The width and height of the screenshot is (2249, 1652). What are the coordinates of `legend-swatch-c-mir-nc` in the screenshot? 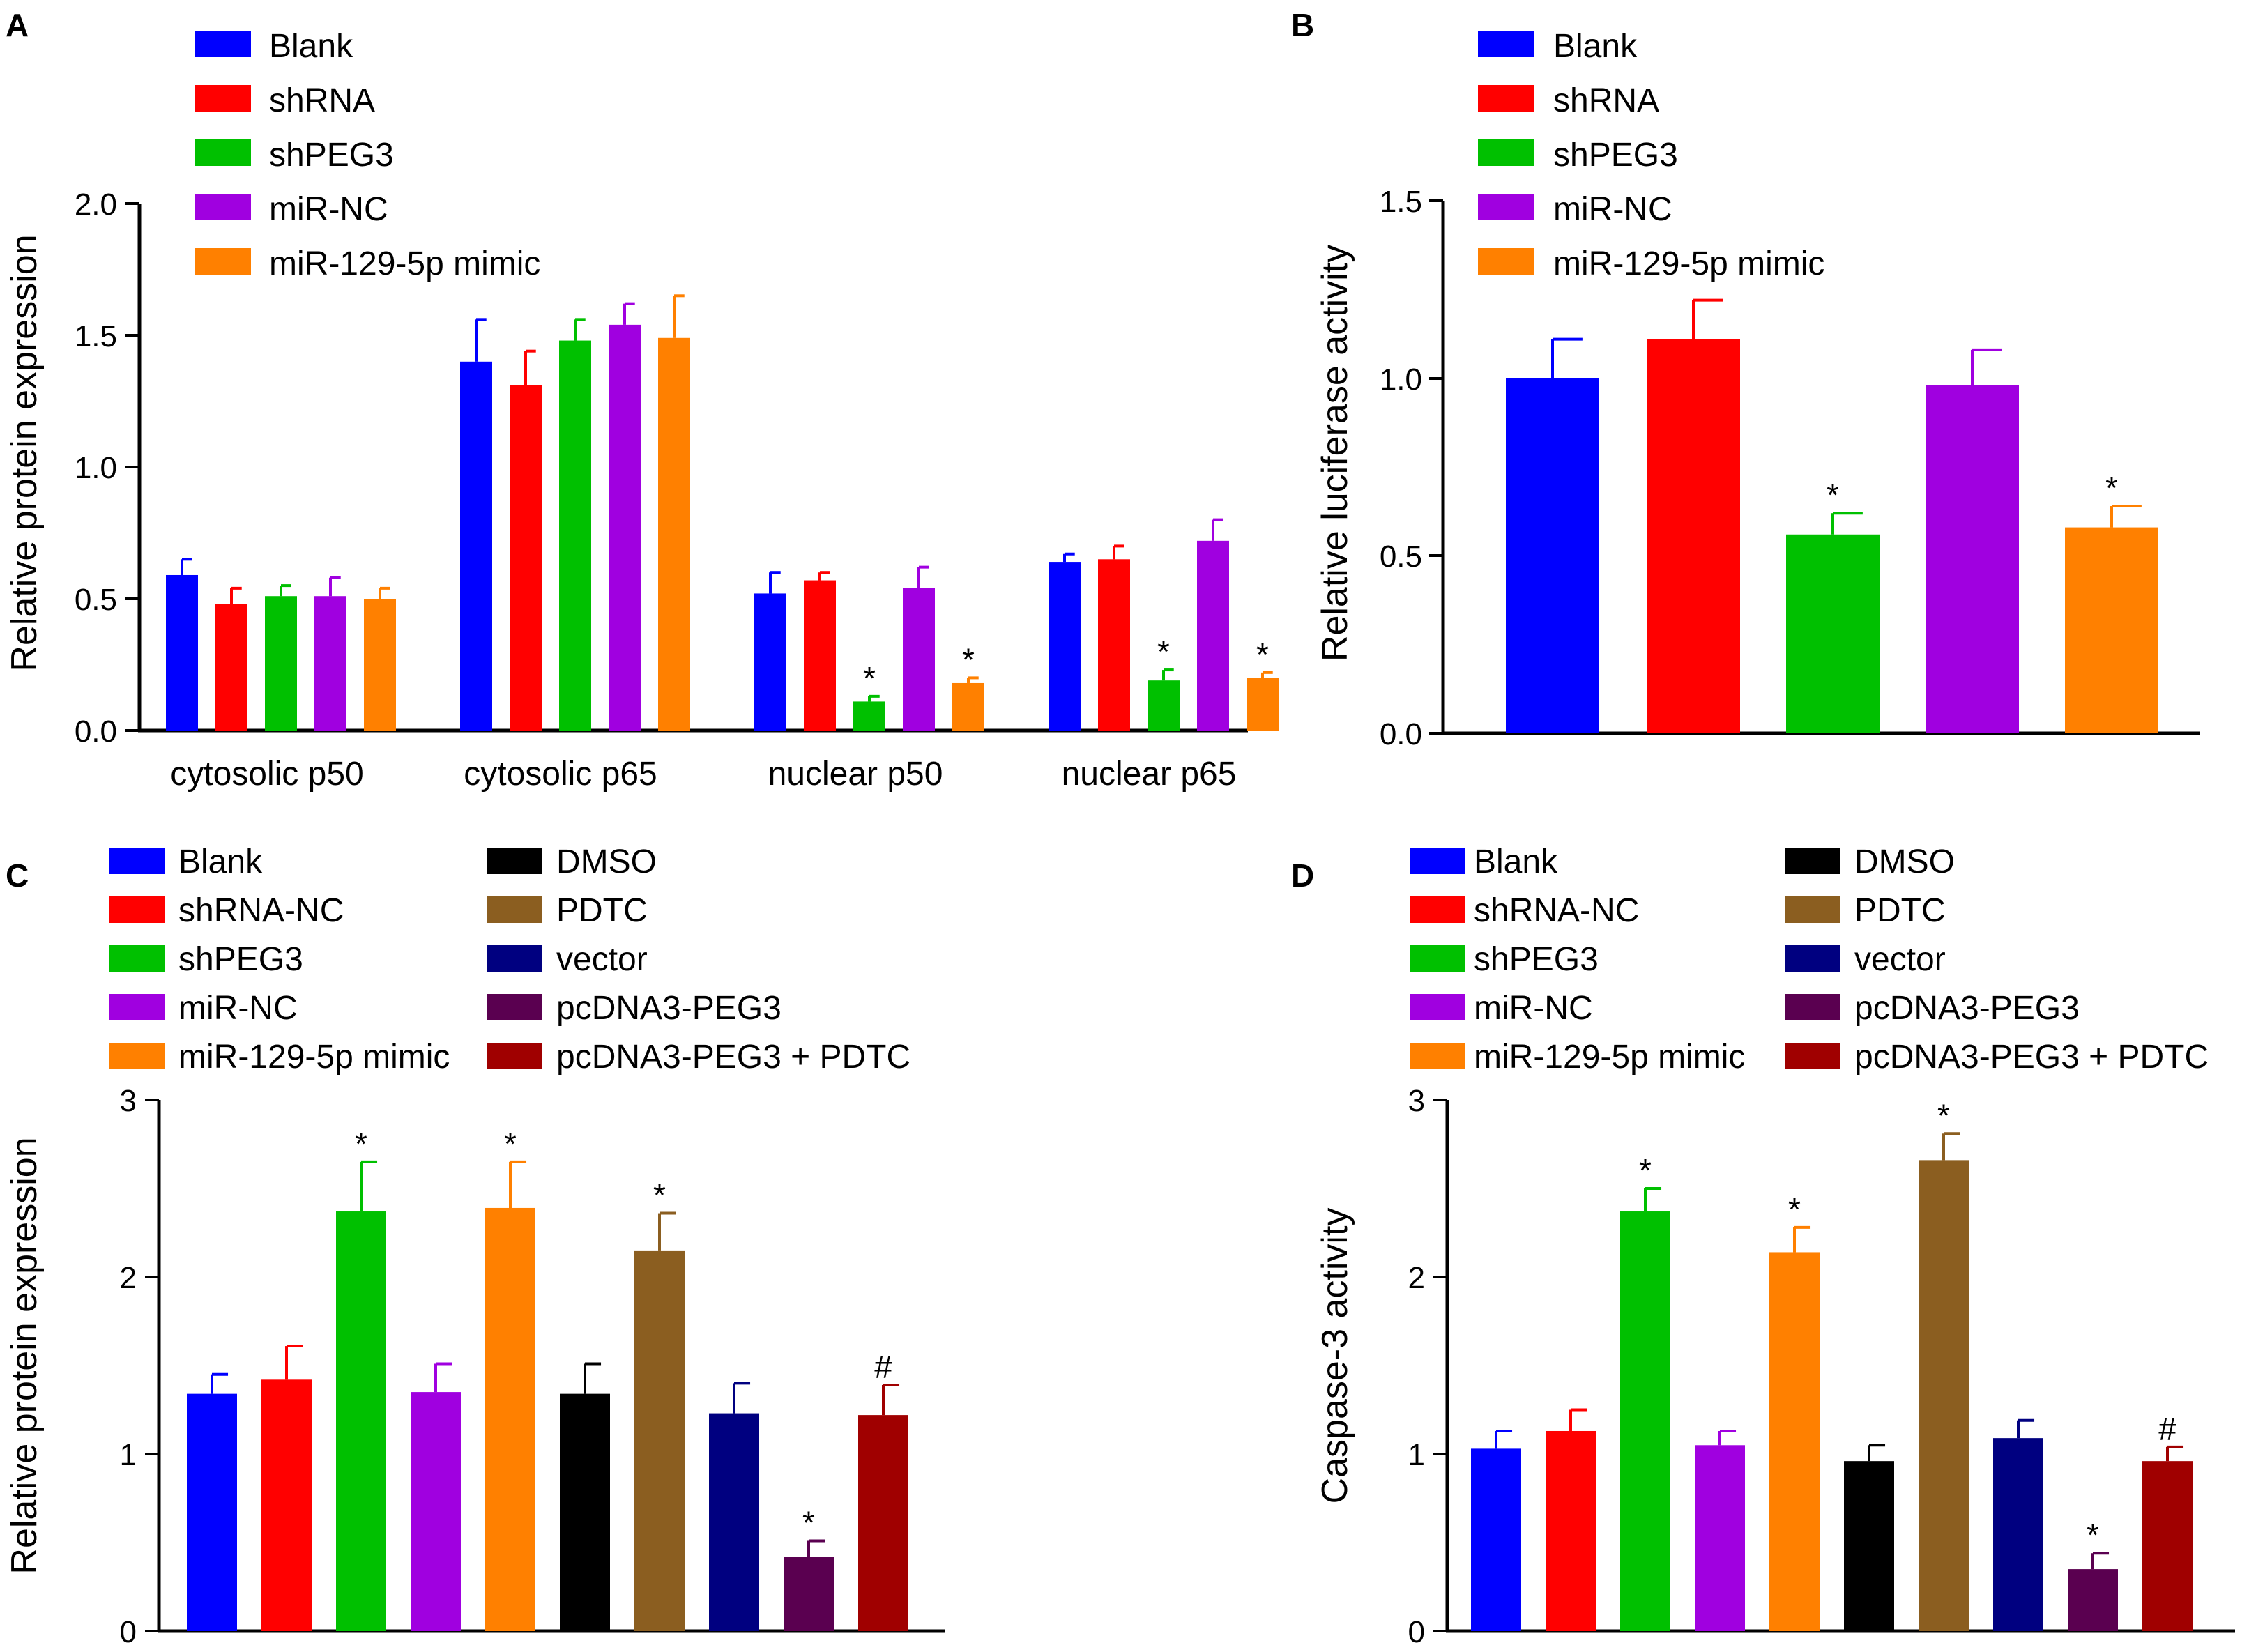 It's located at (137, 1007).